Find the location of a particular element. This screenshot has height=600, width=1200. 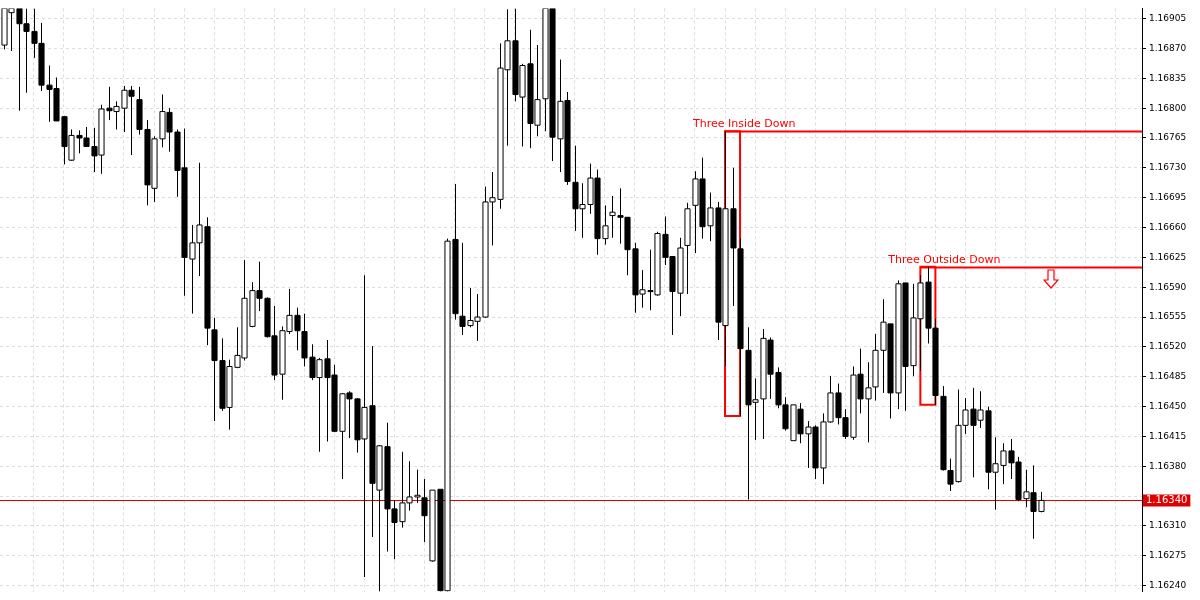

y-tick-label: 1.16240 is located at coordinates (1168, 584).